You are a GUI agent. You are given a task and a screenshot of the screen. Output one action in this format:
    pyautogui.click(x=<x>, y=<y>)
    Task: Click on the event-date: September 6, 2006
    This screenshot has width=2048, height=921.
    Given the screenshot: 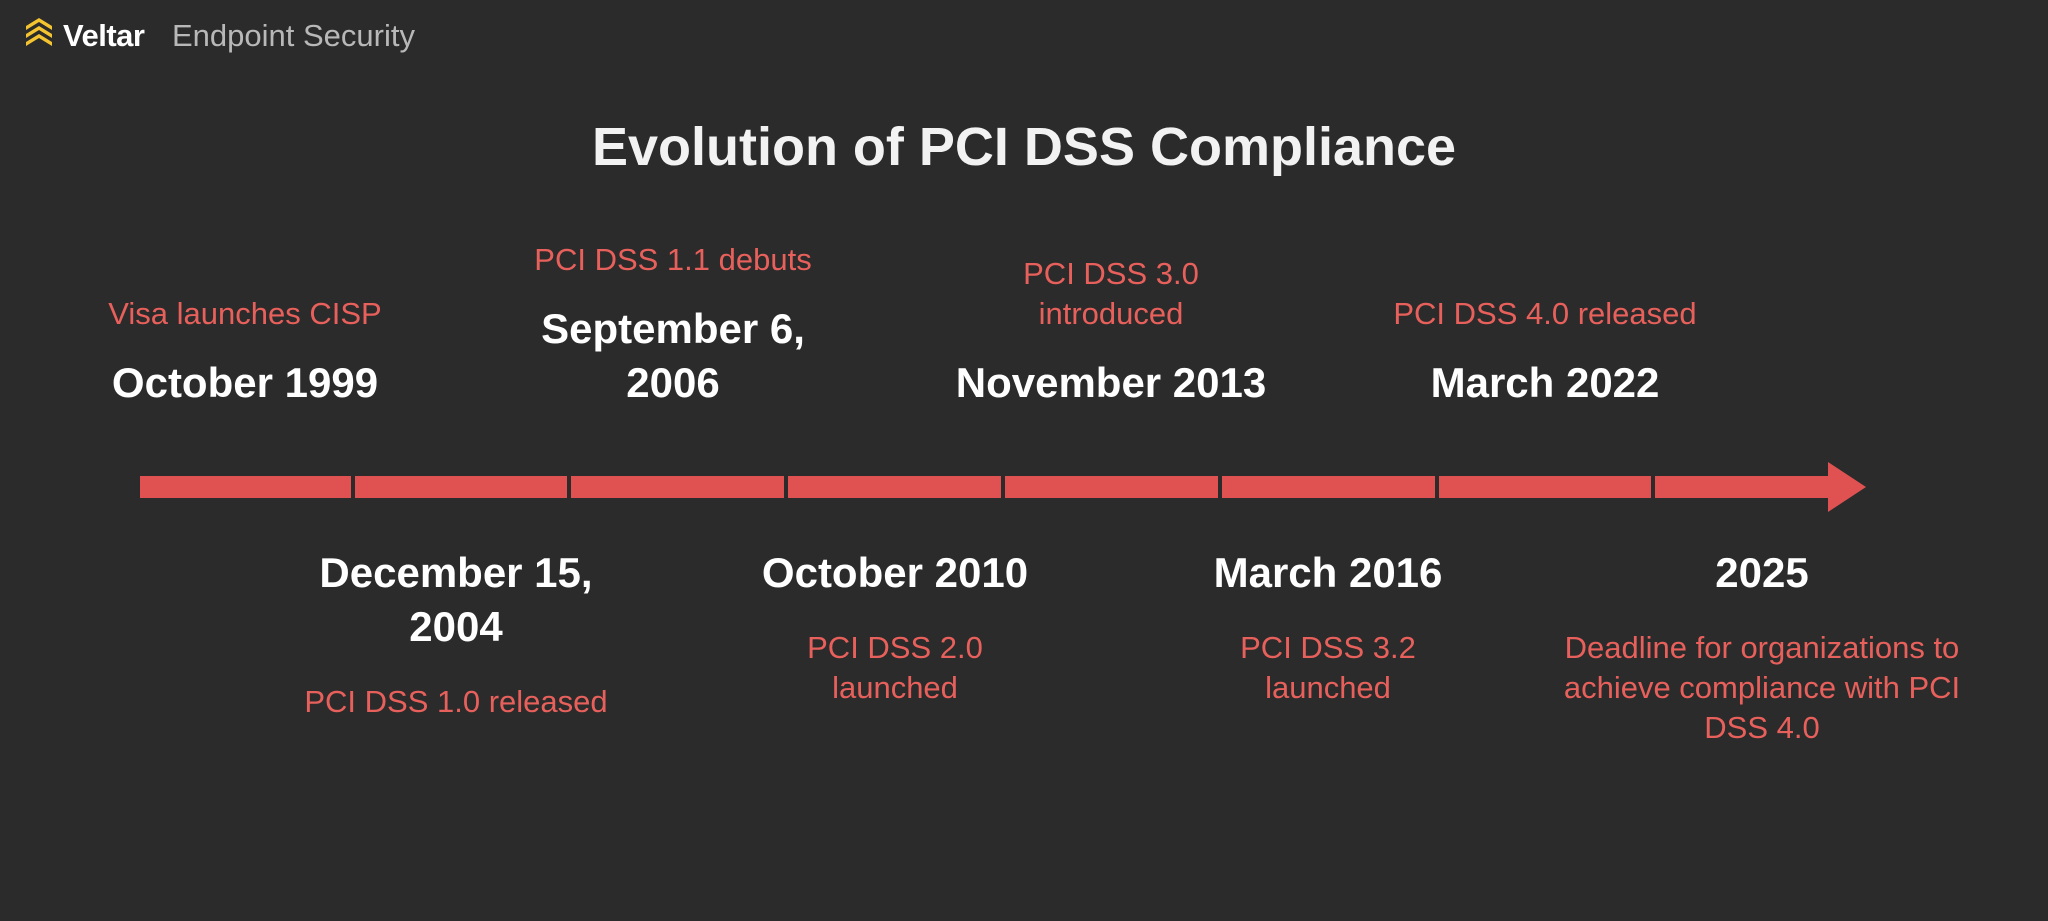 What is the action you would take?
    pyautogui.click(x=673, y=355)
    